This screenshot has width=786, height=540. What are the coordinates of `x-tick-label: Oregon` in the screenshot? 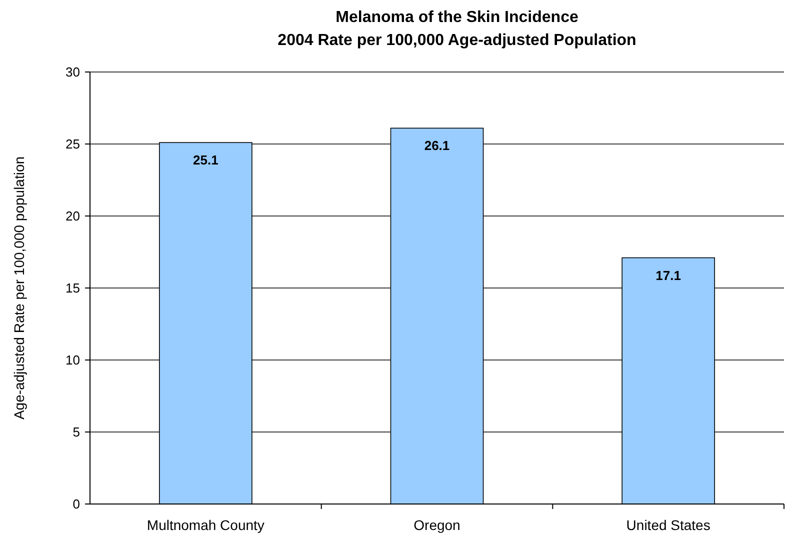 It's located at (437, 525).